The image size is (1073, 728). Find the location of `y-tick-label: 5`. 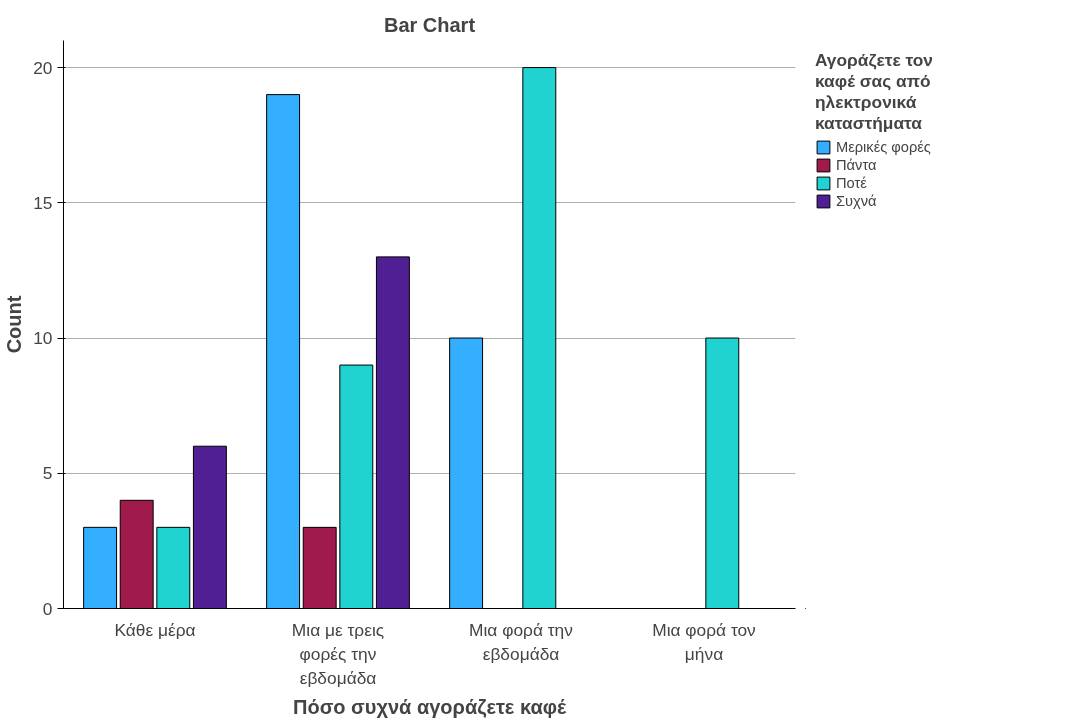

y-tick-label: 5 is located at coordinates (47, 473).